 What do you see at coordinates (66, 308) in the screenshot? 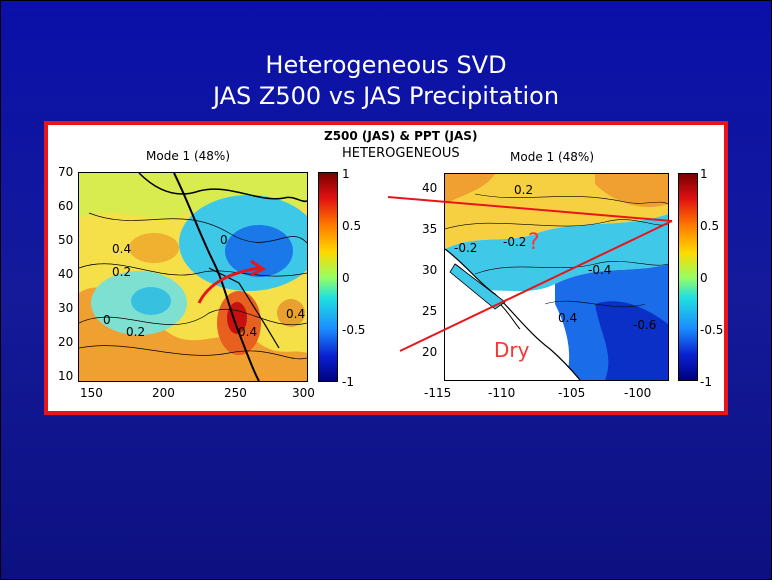
I see `left-ytick-30: 30` at bounding box center [66, 308].